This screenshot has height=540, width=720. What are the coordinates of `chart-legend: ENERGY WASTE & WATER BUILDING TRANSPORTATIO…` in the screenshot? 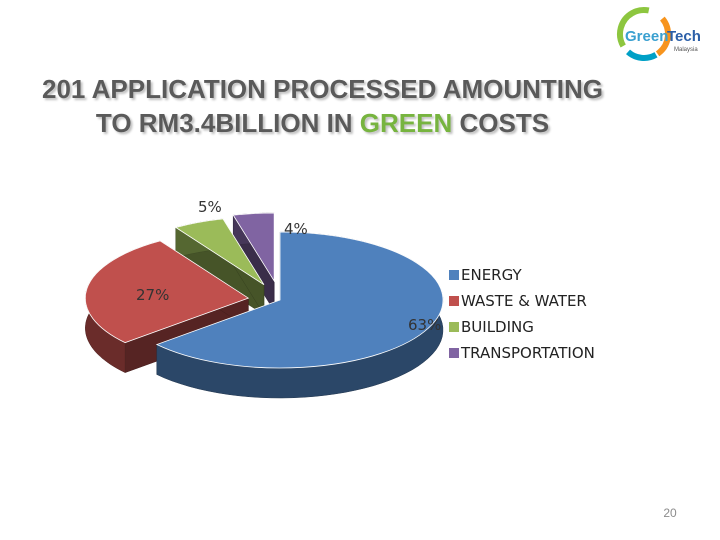 It's located at (522, 314).